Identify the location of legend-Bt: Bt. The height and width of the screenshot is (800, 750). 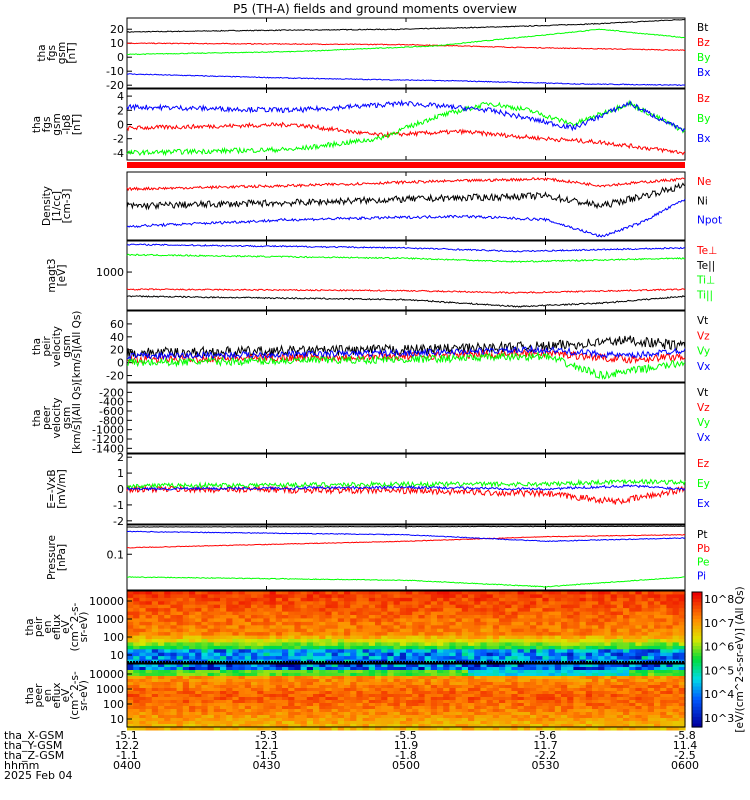
(702, 28).